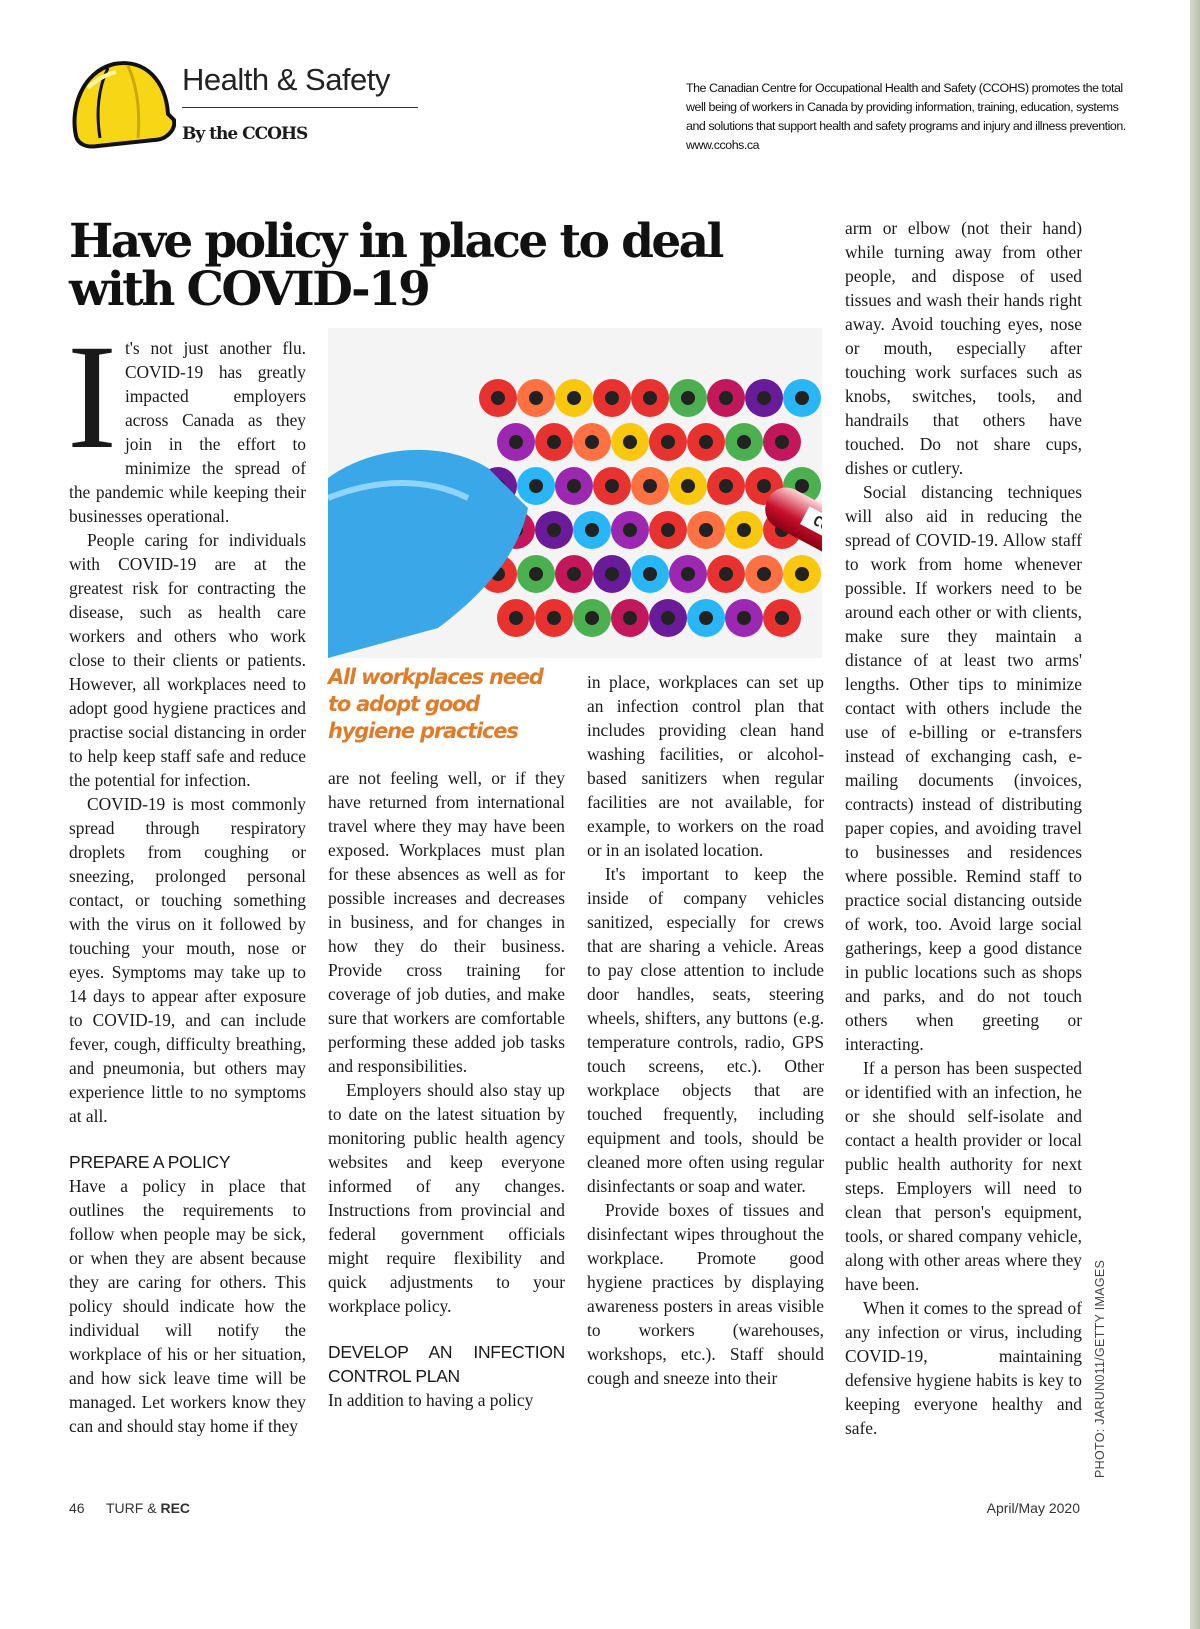  I want to click on test-tubes-image, so click(574, 518).